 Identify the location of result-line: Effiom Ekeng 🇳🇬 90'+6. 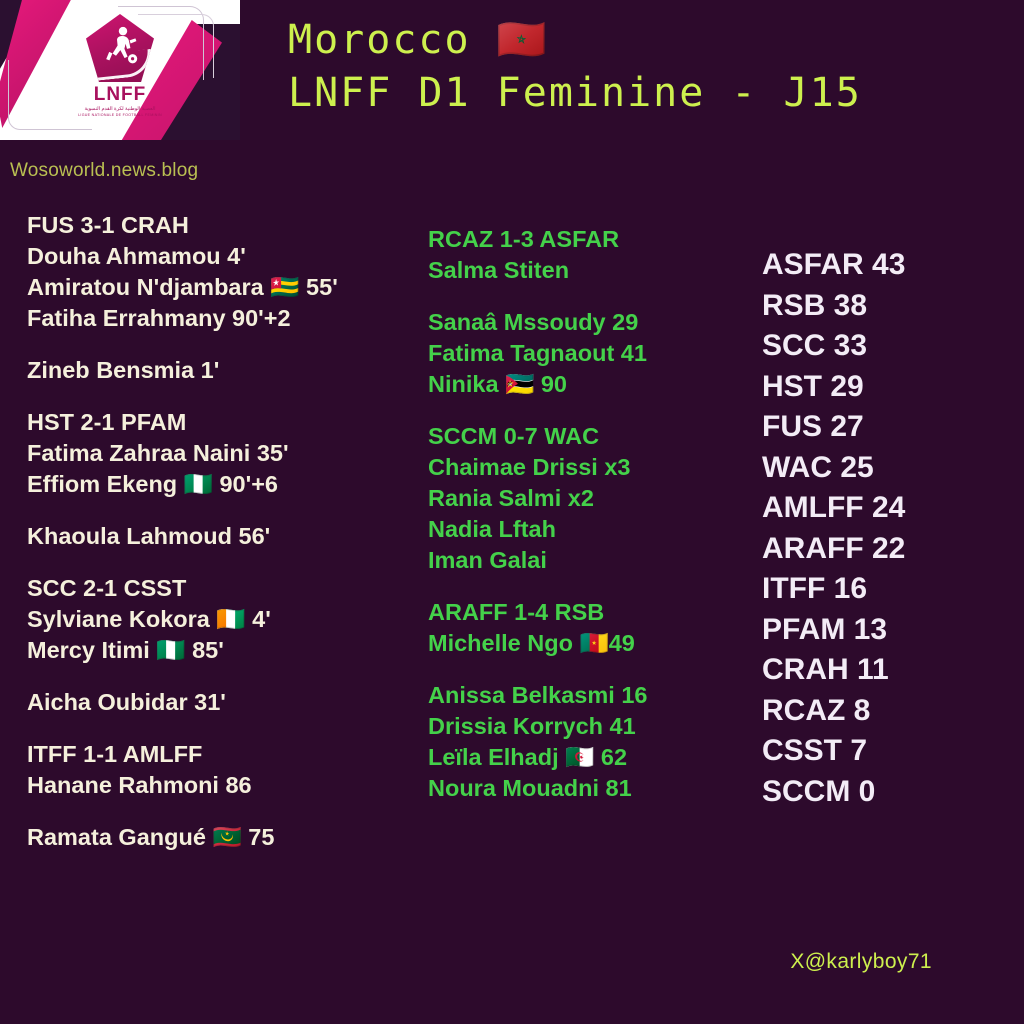
(227, 484).